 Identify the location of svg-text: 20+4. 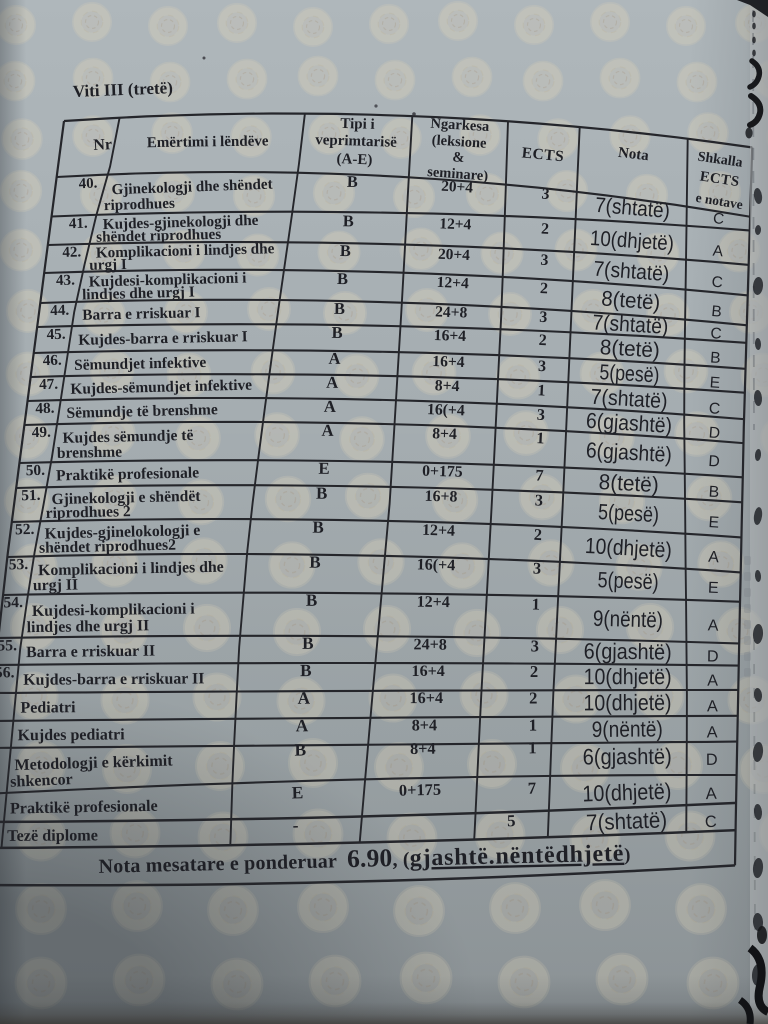
(457, 187).